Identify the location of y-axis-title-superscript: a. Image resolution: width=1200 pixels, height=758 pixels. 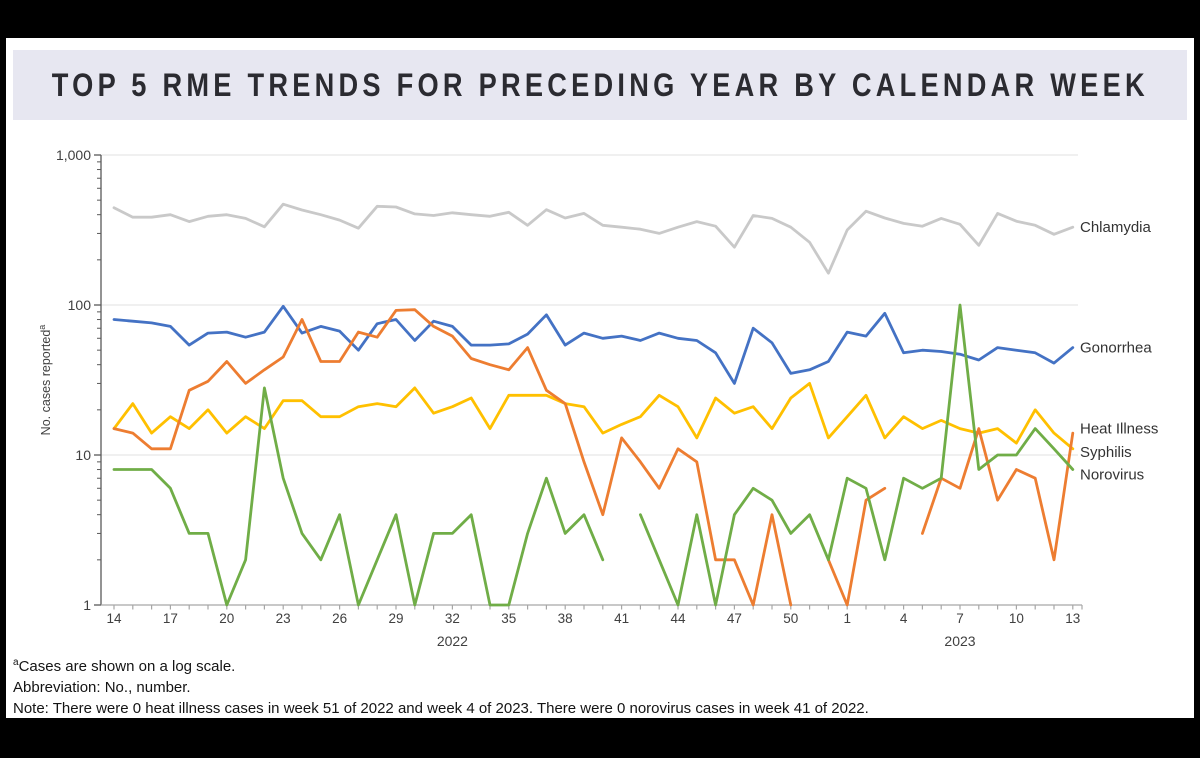
(42, 327).